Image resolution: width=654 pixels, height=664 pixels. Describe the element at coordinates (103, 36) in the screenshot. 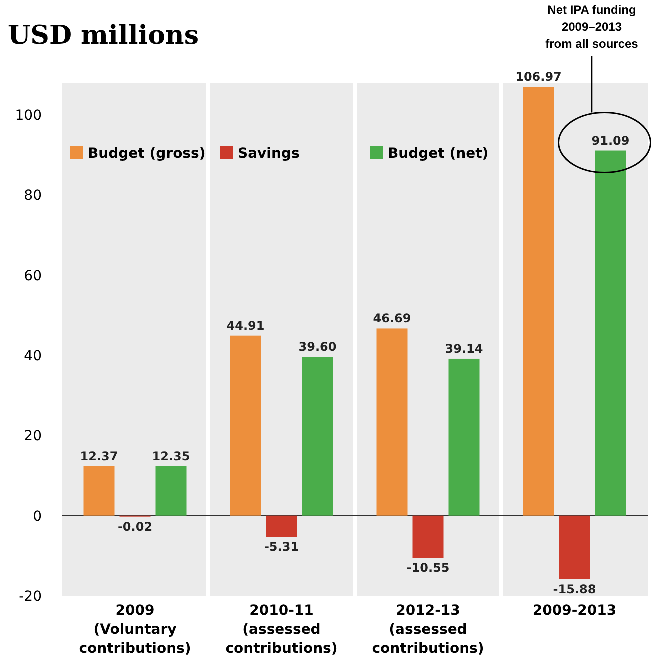

I see `chart-title: USD millions` at that location.